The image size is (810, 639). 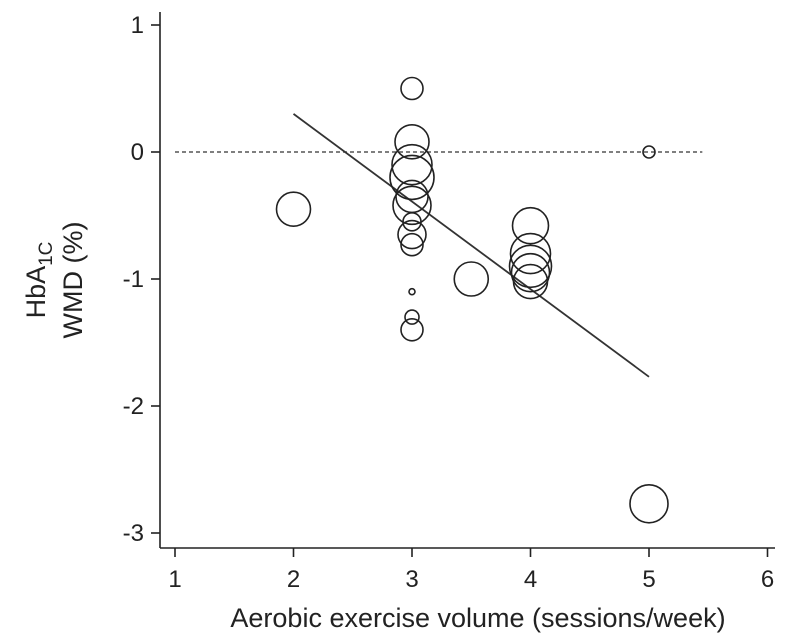 I want to click on x-axis-title: Aerobic exercise volume (sessions/week), so click(x=477, y=618).